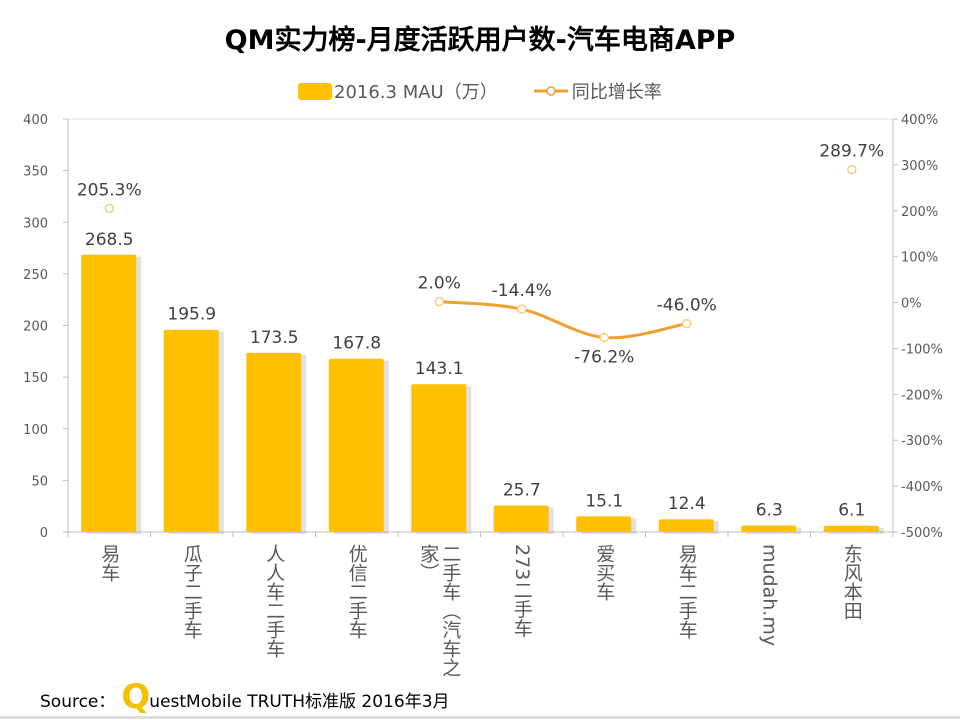  Describe the element at coordinates (109, 563) in the screenshot. I see `x-tick-label: 易车` at that location.